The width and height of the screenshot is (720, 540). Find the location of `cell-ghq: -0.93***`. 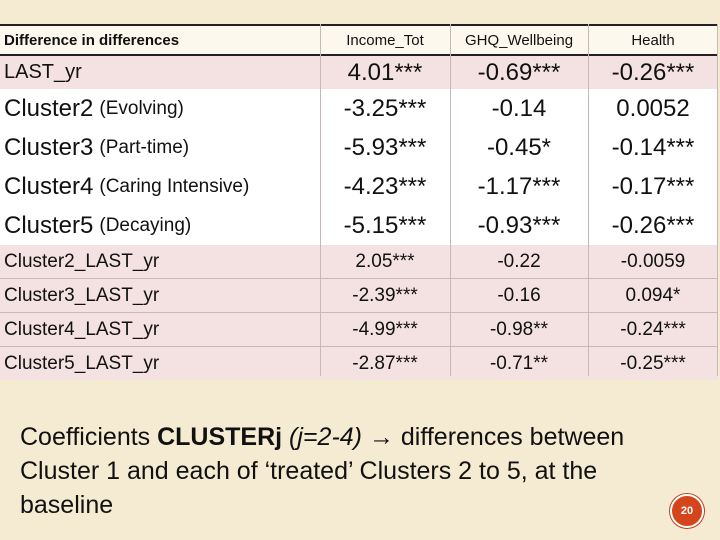

cell-ghq: -0.93*** is located at coordinates (519, 225).